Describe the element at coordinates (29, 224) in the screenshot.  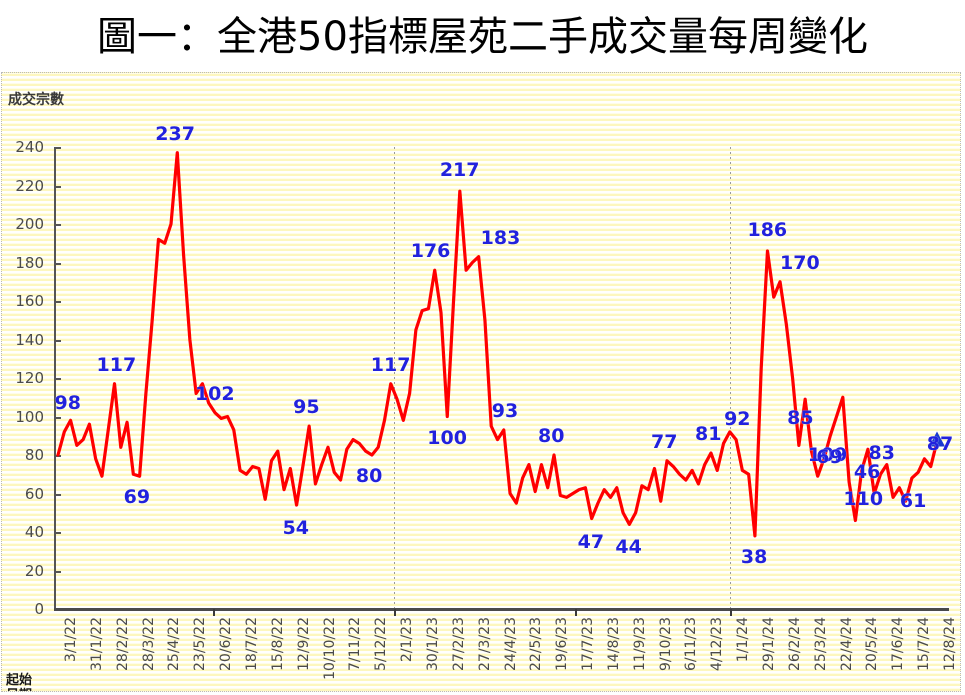
I see `y-tick-label: 200` at that location.